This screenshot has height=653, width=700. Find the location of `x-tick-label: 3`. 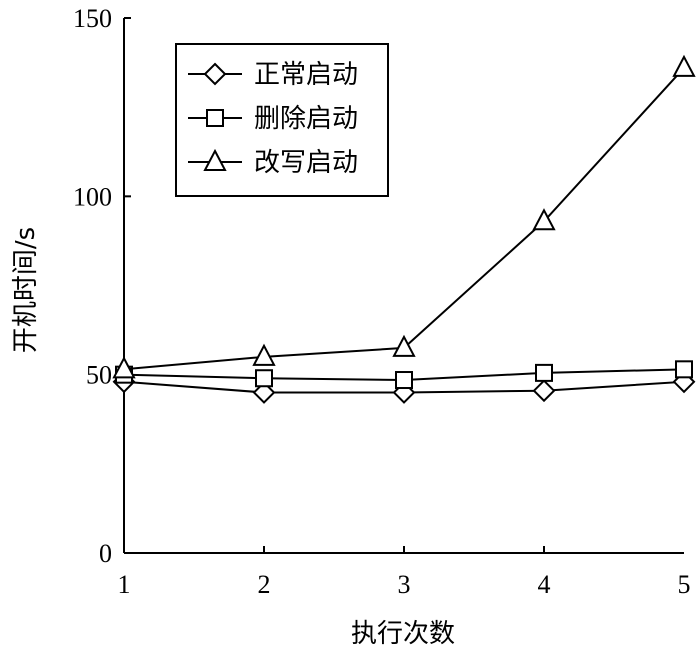

x-tick-label: 3 is located at coordinates (404, 584).